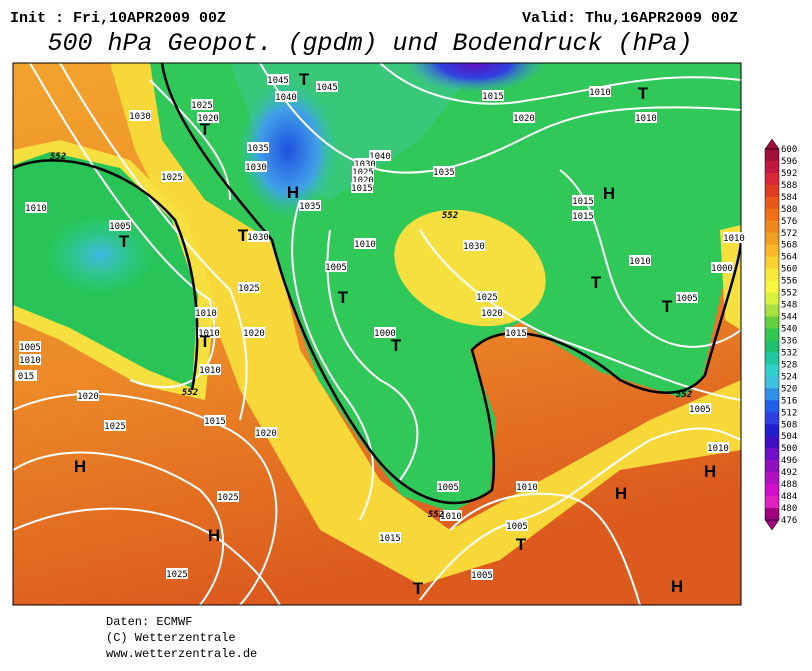 This screenshot has width=812, height=671. Describe the element at coordinates (789, 246) in the screenshot. I see `legend-label: 568` at that location.